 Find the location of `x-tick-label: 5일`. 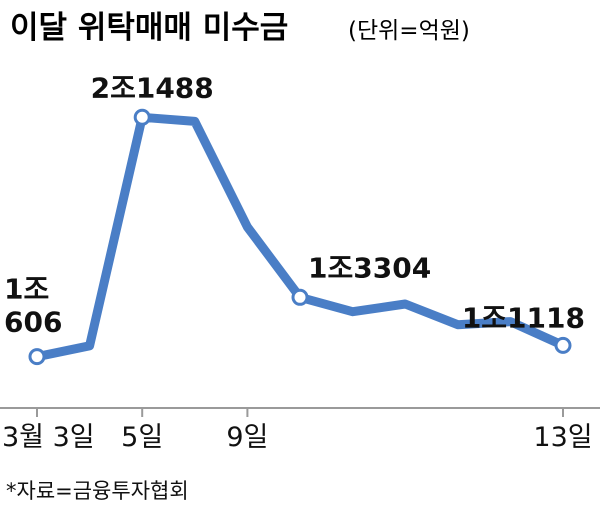

x-tick-label: 5일 is located at coordinates (142, 437).